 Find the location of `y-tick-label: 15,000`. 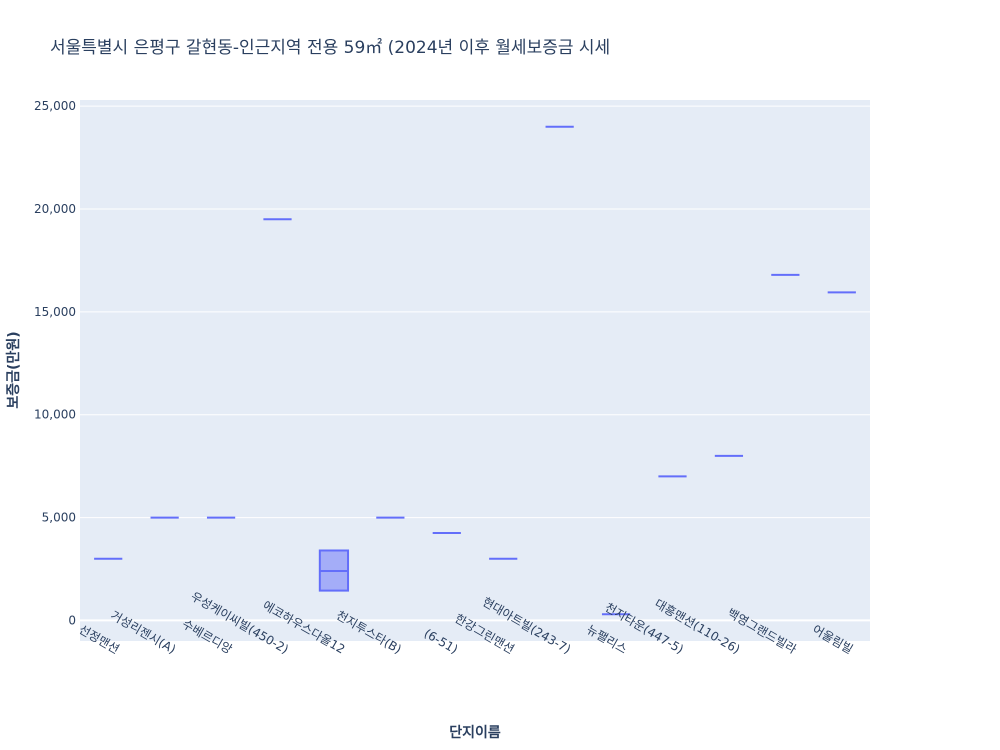

y-tick-label: 15,000 is located at coordinates (55, 312).